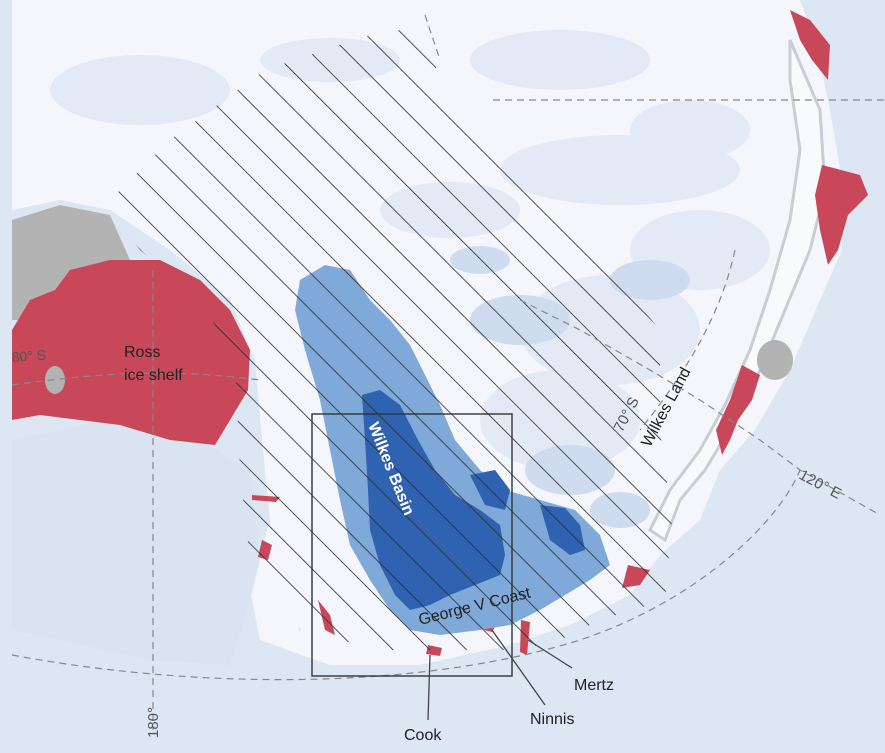  What do you see at coordinates (153, 375) in the screenshot?
I see `ross-label-line2: ice shelf` at bounding box center [153, 375].